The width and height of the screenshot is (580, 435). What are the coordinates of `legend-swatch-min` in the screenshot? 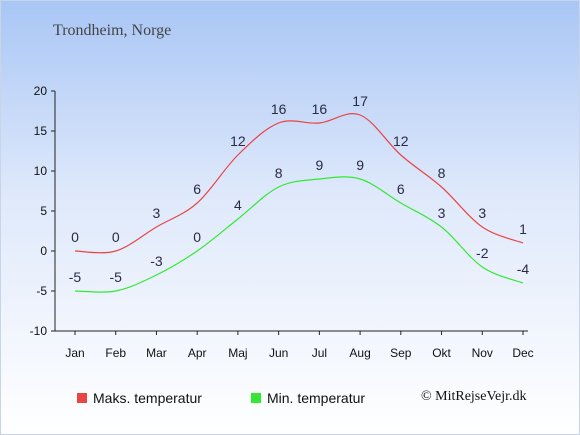 It's located at (256, 398).